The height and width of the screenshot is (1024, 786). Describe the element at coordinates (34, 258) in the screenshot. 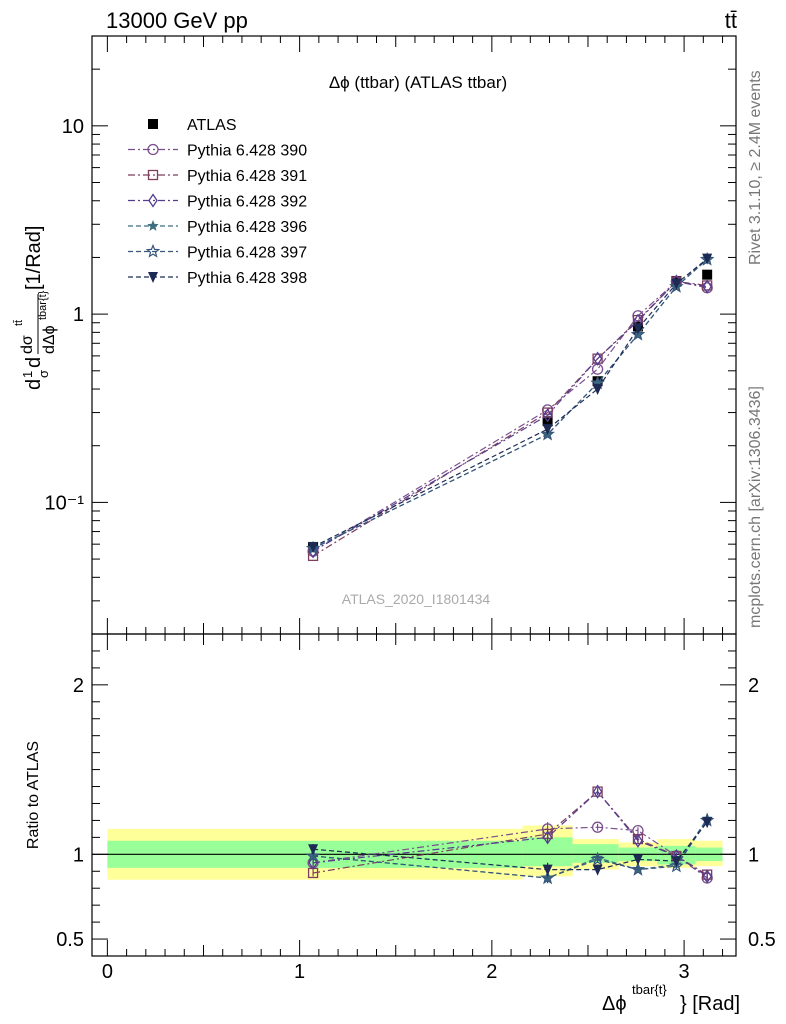

I see `ylabel-unit: [1/Rad]` at that location.